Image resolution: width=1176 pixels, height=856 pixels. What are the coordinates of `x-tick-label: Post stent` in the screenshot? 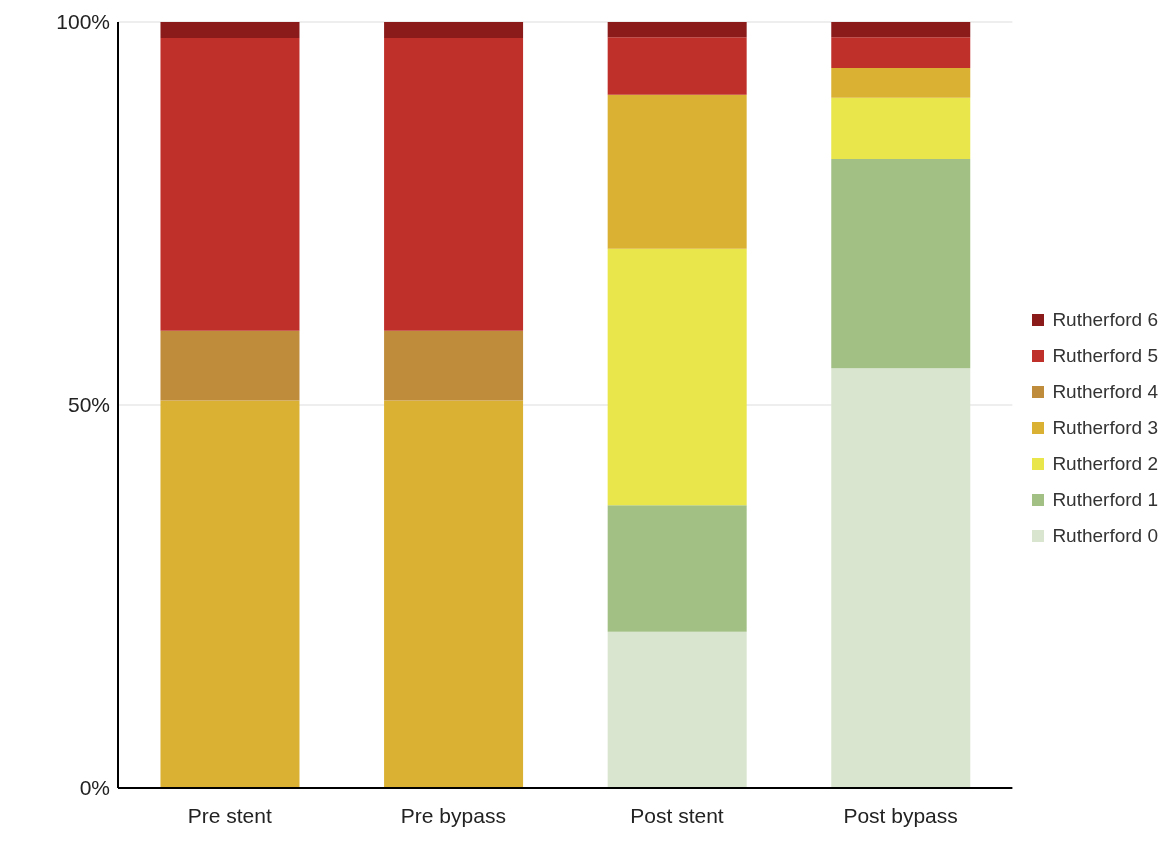 It's located at (677, 815).